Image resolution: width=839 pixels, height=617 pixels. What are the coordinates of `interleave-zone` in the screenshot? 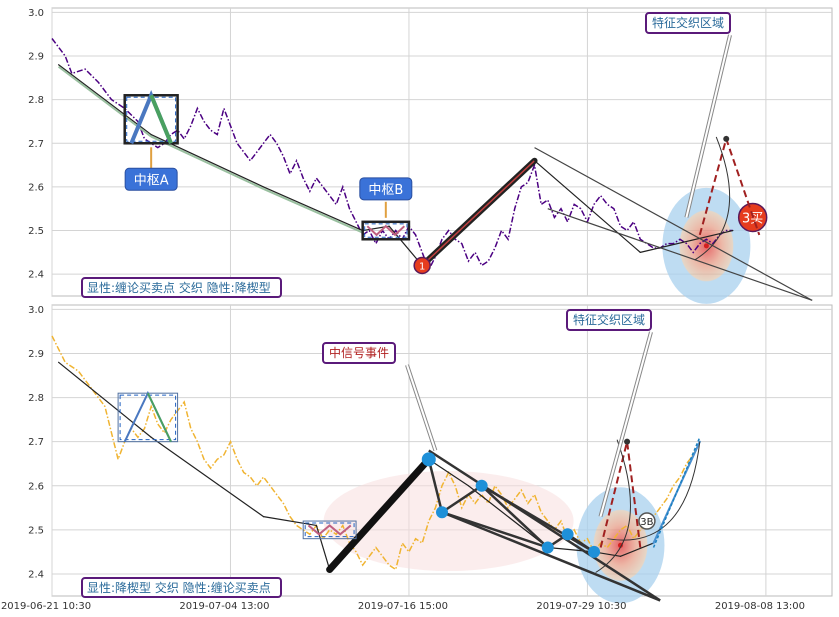 It's located at (448, 521).